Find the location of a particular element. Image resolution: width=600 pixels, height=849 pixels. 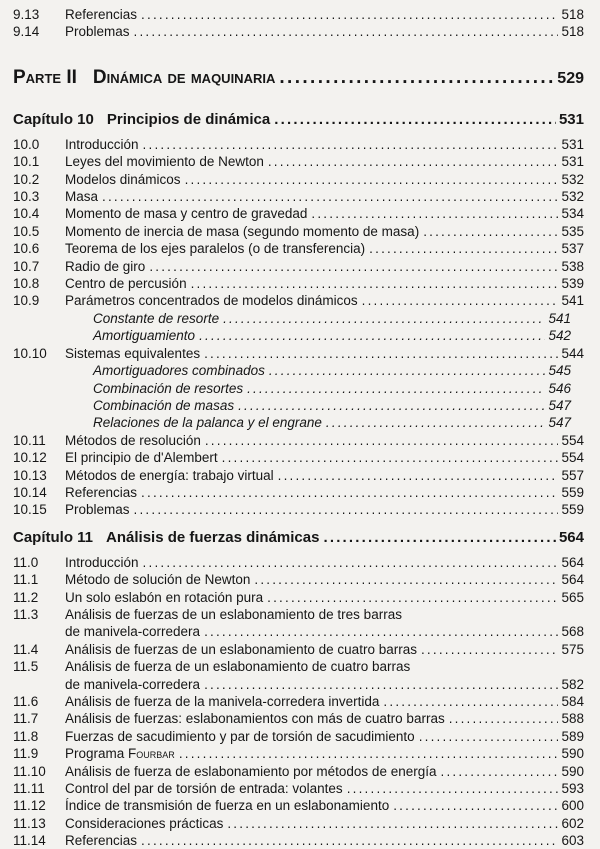

toc-entry: de manivela-corredera 582 is located at coordinates (298, 684).